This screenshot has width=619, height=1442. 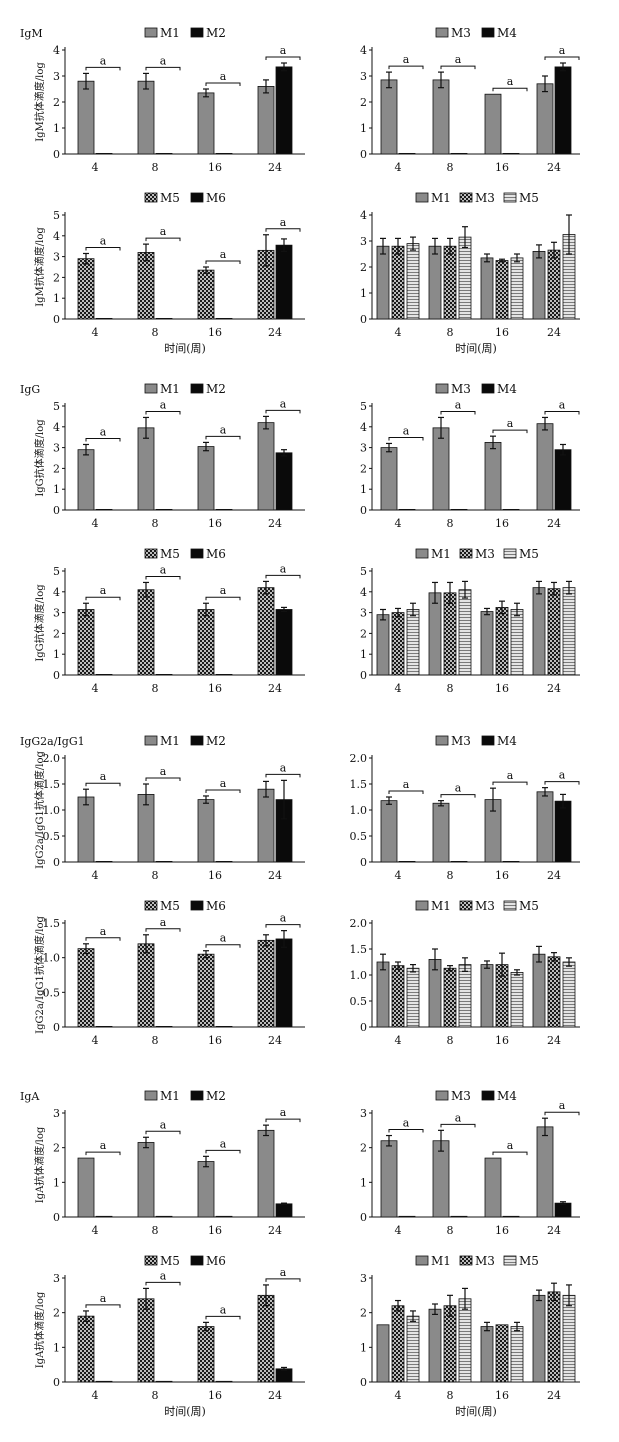 I want to click on y-tick-label: 0.5, so click(x=359, y=836).